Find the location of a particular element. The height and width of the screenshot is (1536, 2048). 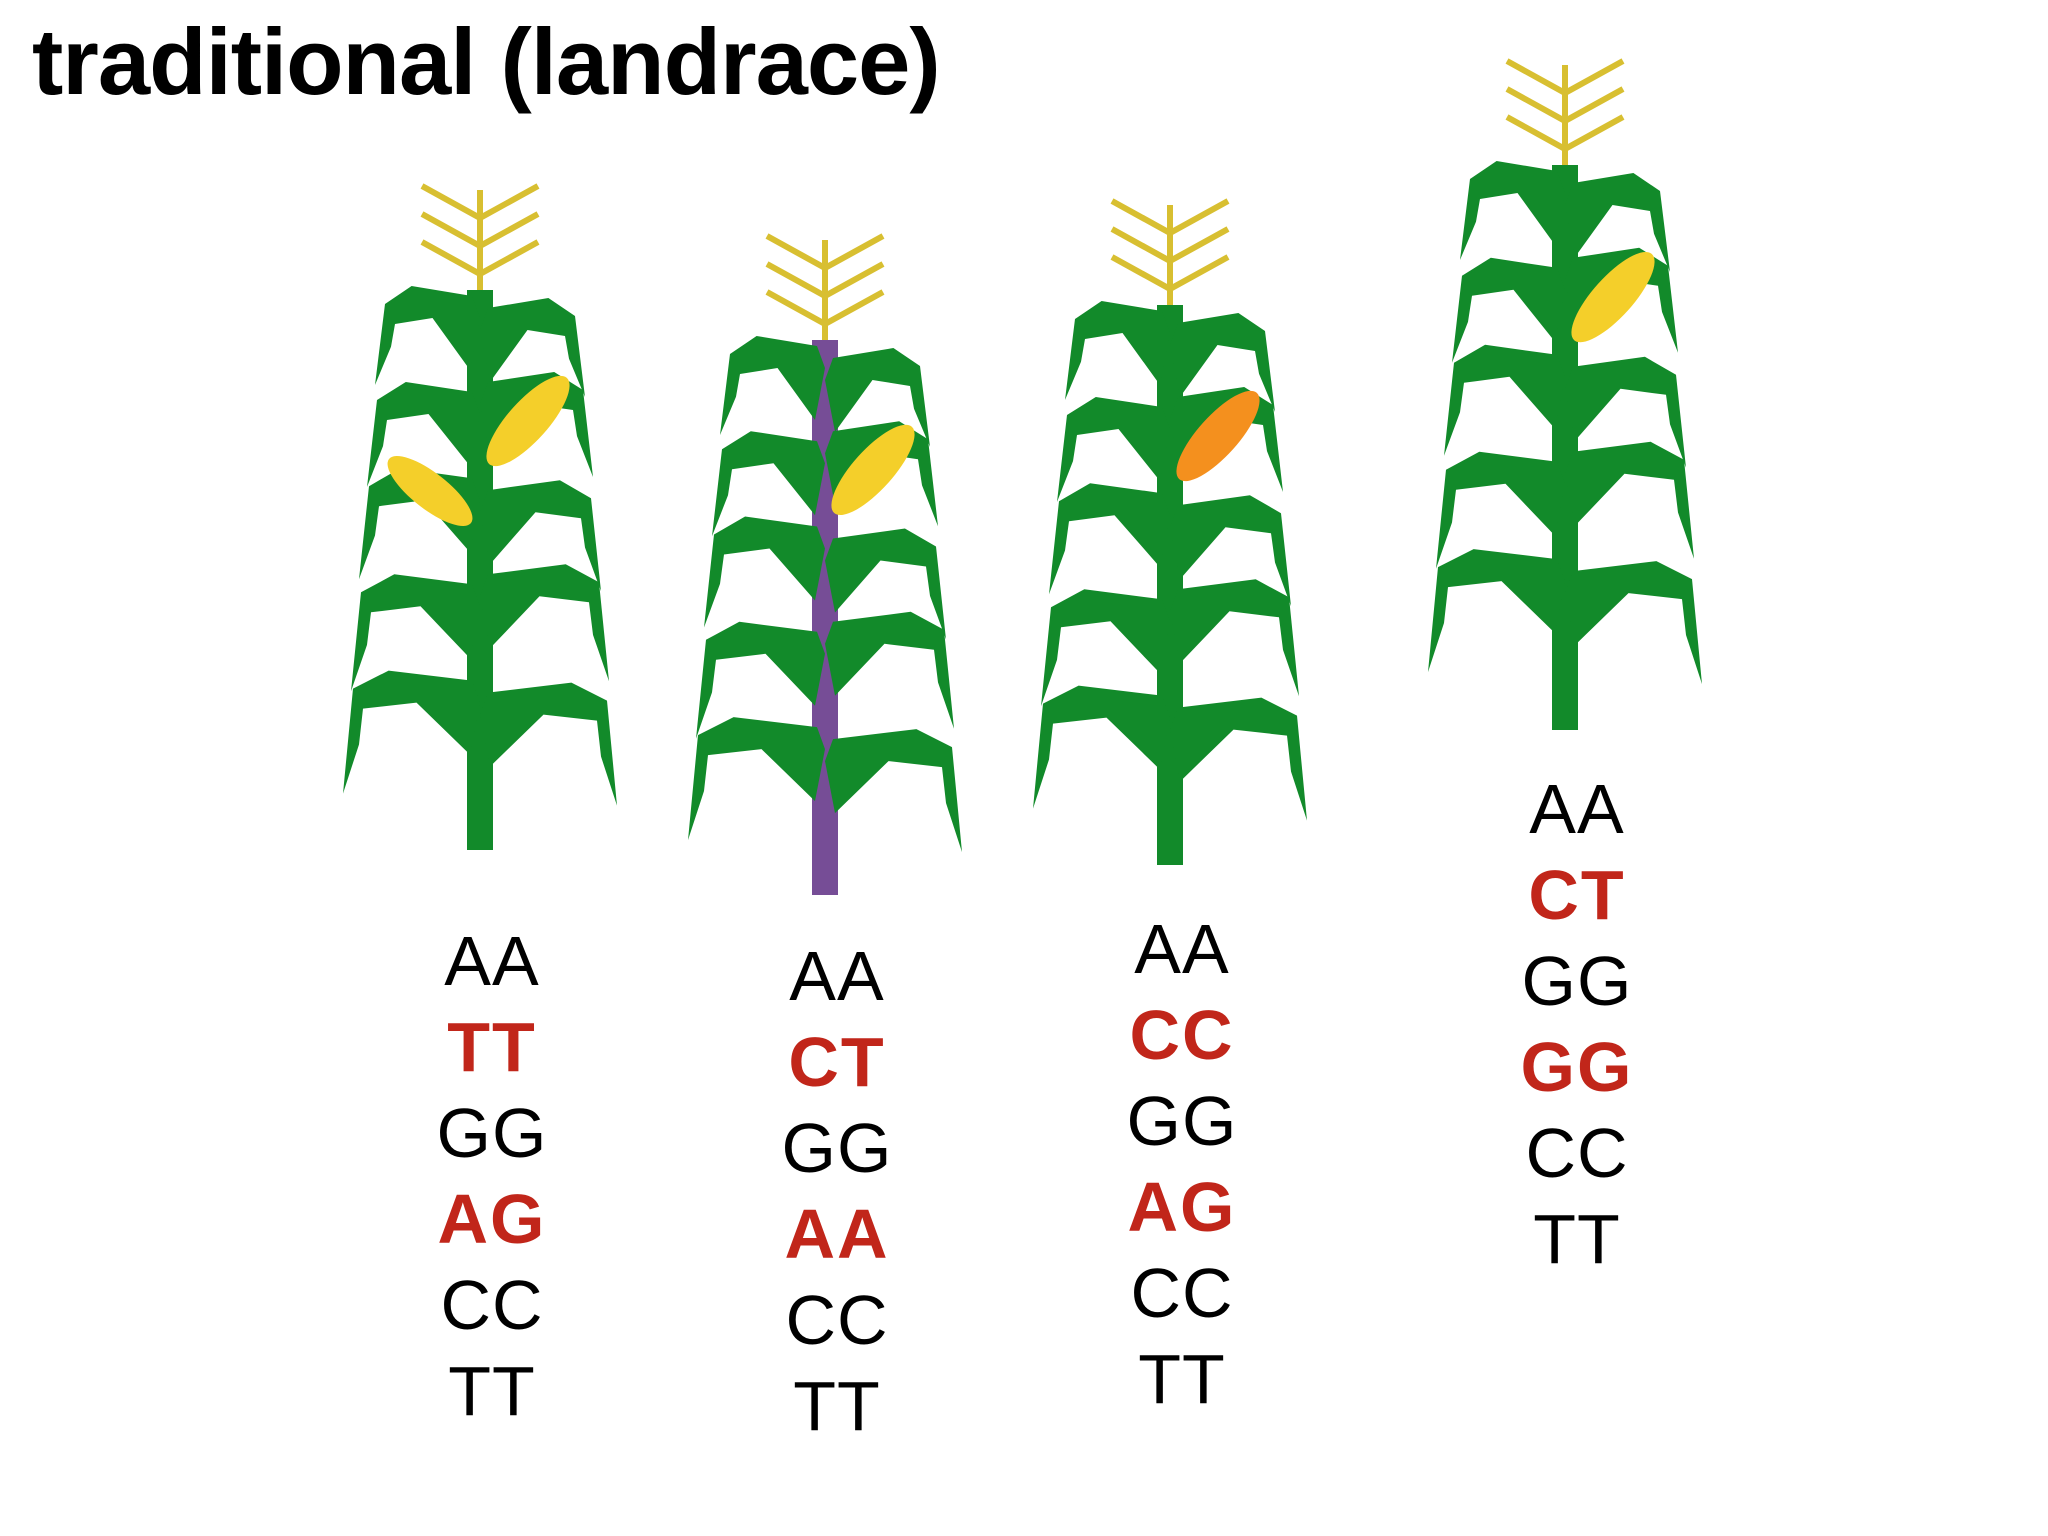

genotype-locus-2: CC is located at coordinates (1182, 1035).